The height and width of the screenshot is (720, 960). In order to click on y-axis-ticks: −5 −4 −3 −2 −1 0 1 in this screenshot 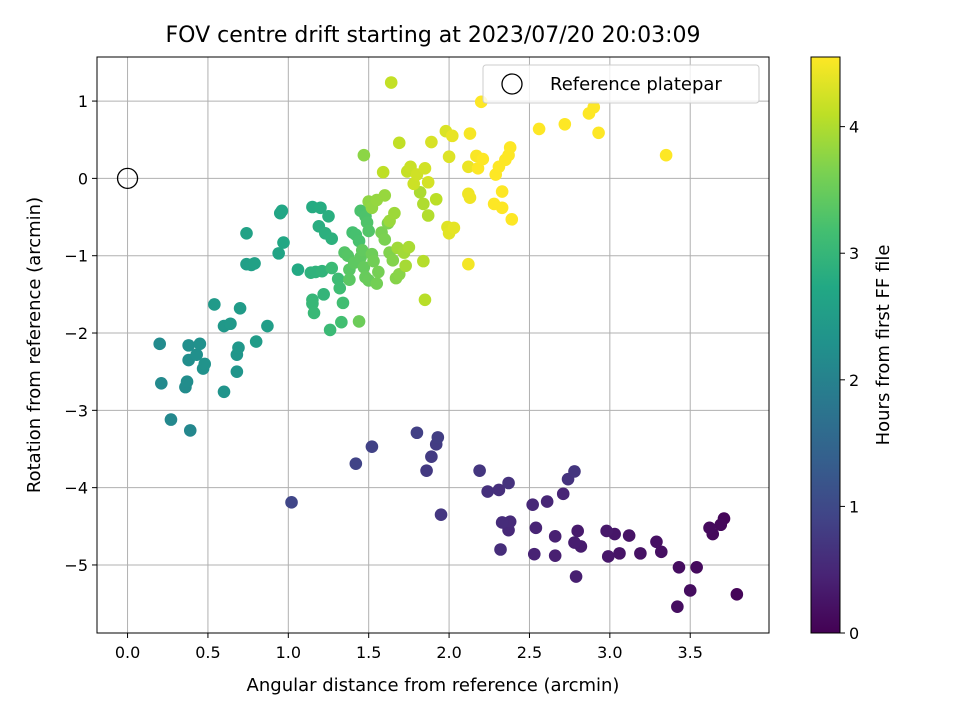, I will do `click(80, 333)`.